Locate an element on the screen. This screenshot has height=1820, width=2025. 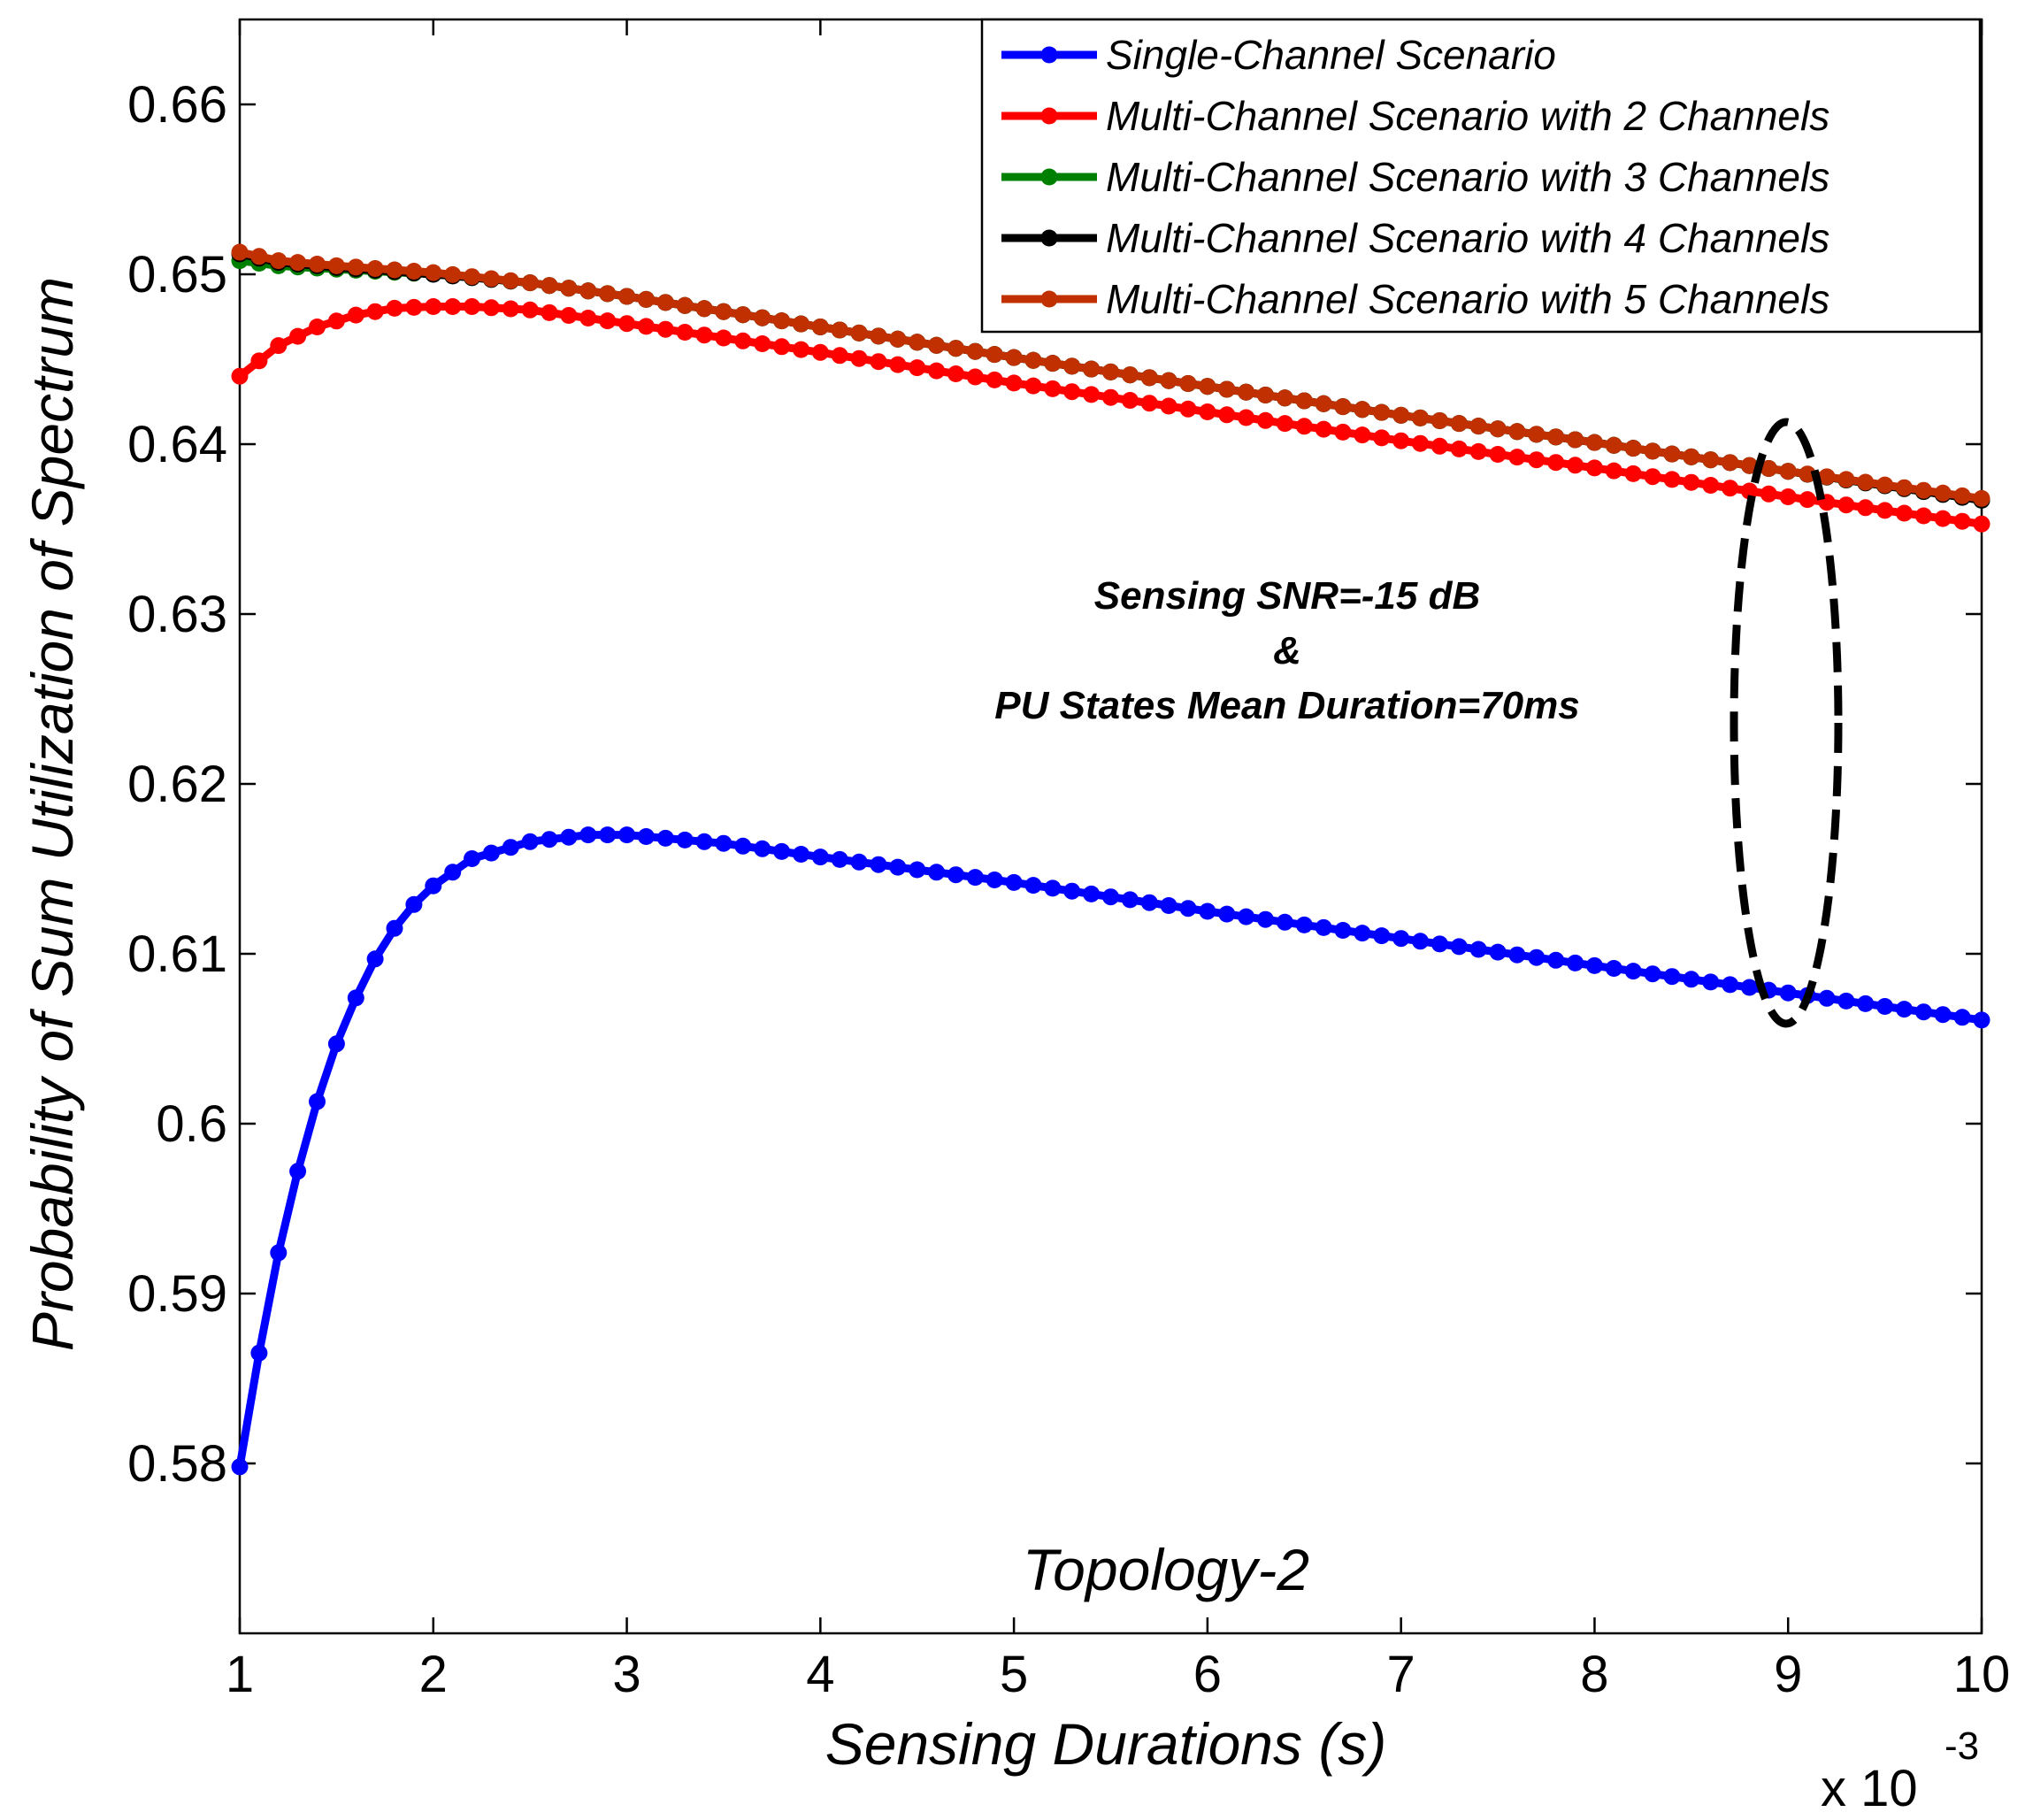
legend-label: Multi-Channel Scenario with 5 Channels is located at coordinates (1468, 299).